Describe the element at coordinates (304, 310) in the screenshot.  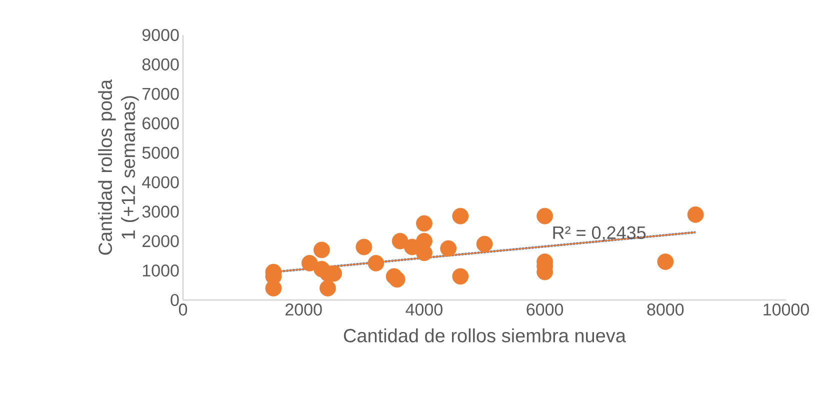
I see `x-tick-label: 2000` at that location.